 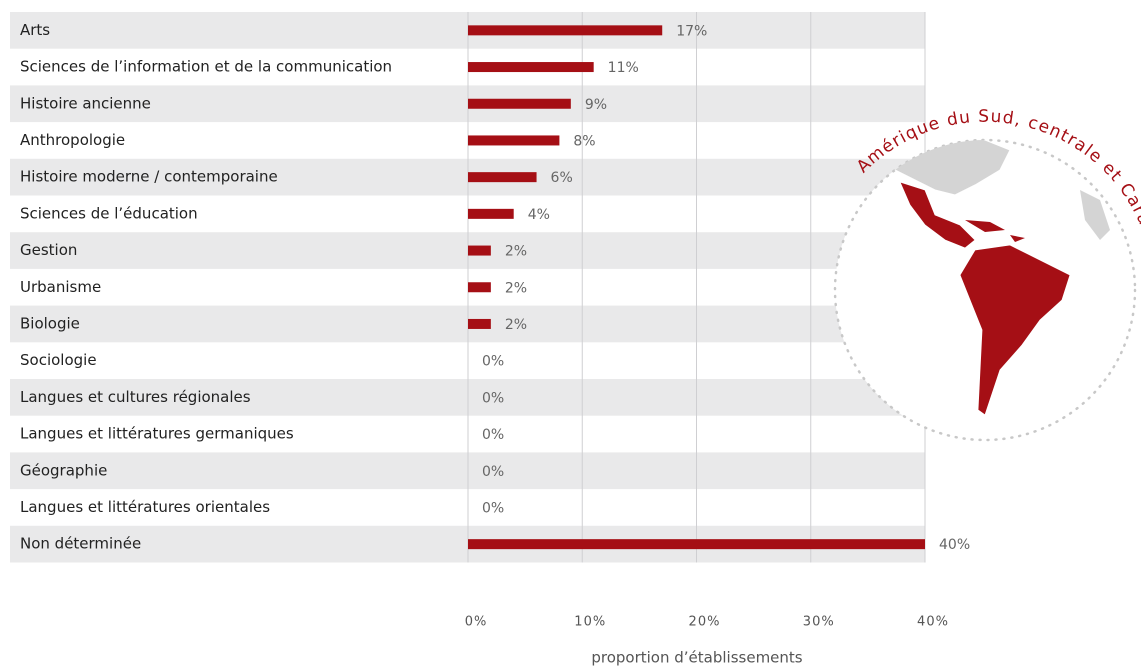 What do you see at coordinates (562, 178) in the screenshot?
I see `value-label: 6%` at bounding box center [562, 178].